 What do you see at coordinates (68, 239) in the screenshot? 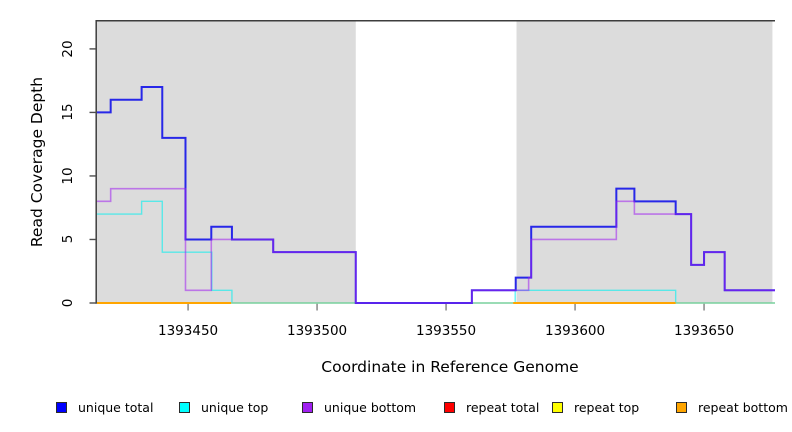
I see `y-tick-label: 5` at bounding box center [68, 239].